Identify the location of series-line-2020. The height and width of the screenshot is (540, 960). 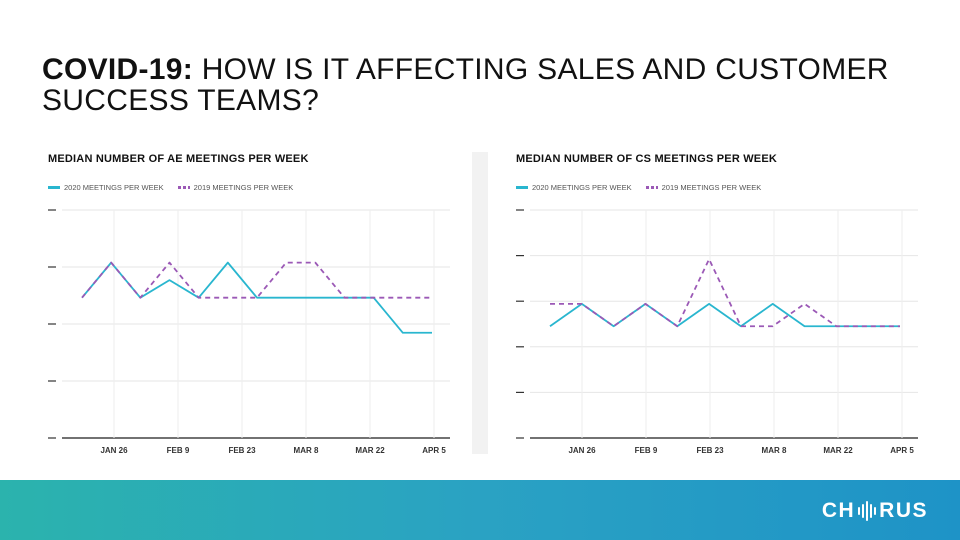
(724, 315).